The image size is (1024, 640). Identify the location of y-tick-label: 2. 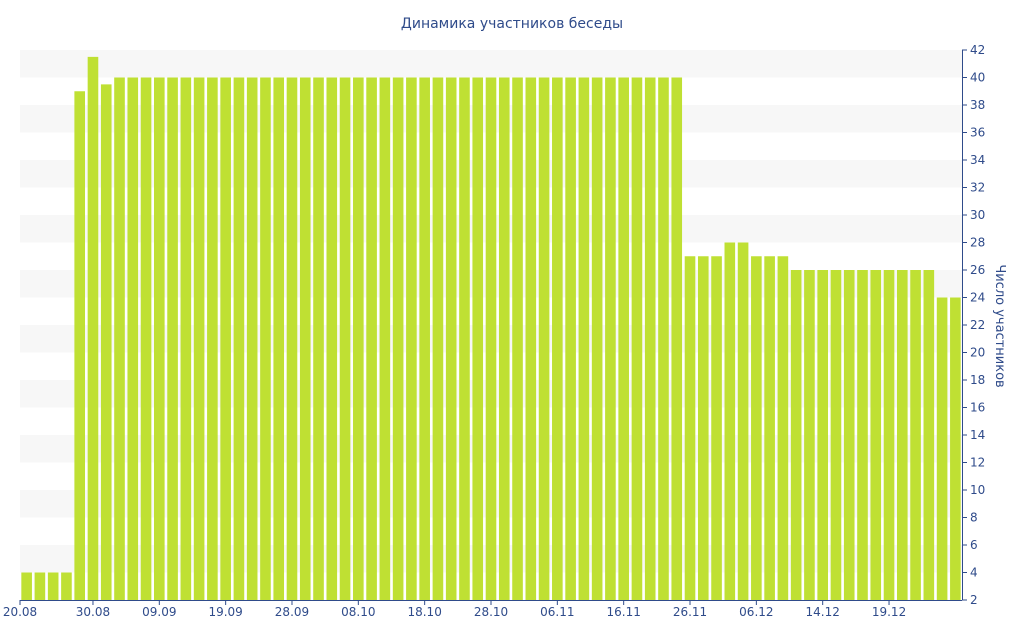
(974, 600).